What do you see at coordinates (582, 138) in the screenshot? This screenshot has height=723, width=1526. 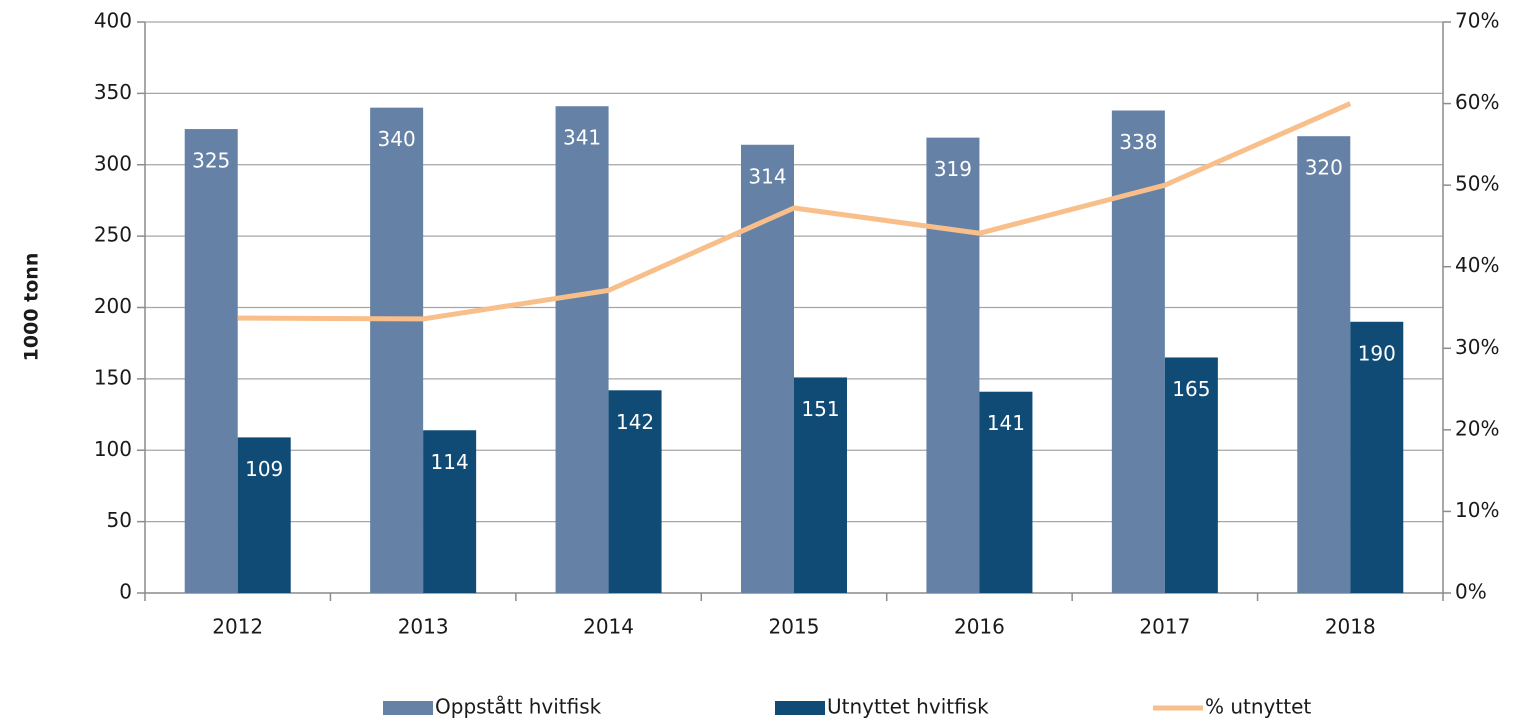 I see `data-label: 341` at bounding box center [582, 138].